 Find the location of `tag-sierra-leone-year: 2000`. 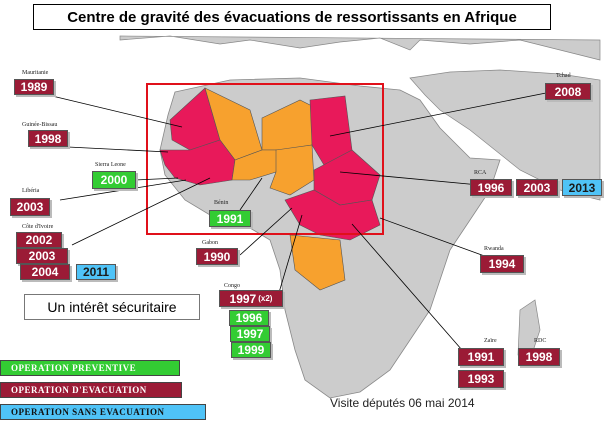

tag-sierra-leone-year: 2000 is located at coordinates (114, 180).